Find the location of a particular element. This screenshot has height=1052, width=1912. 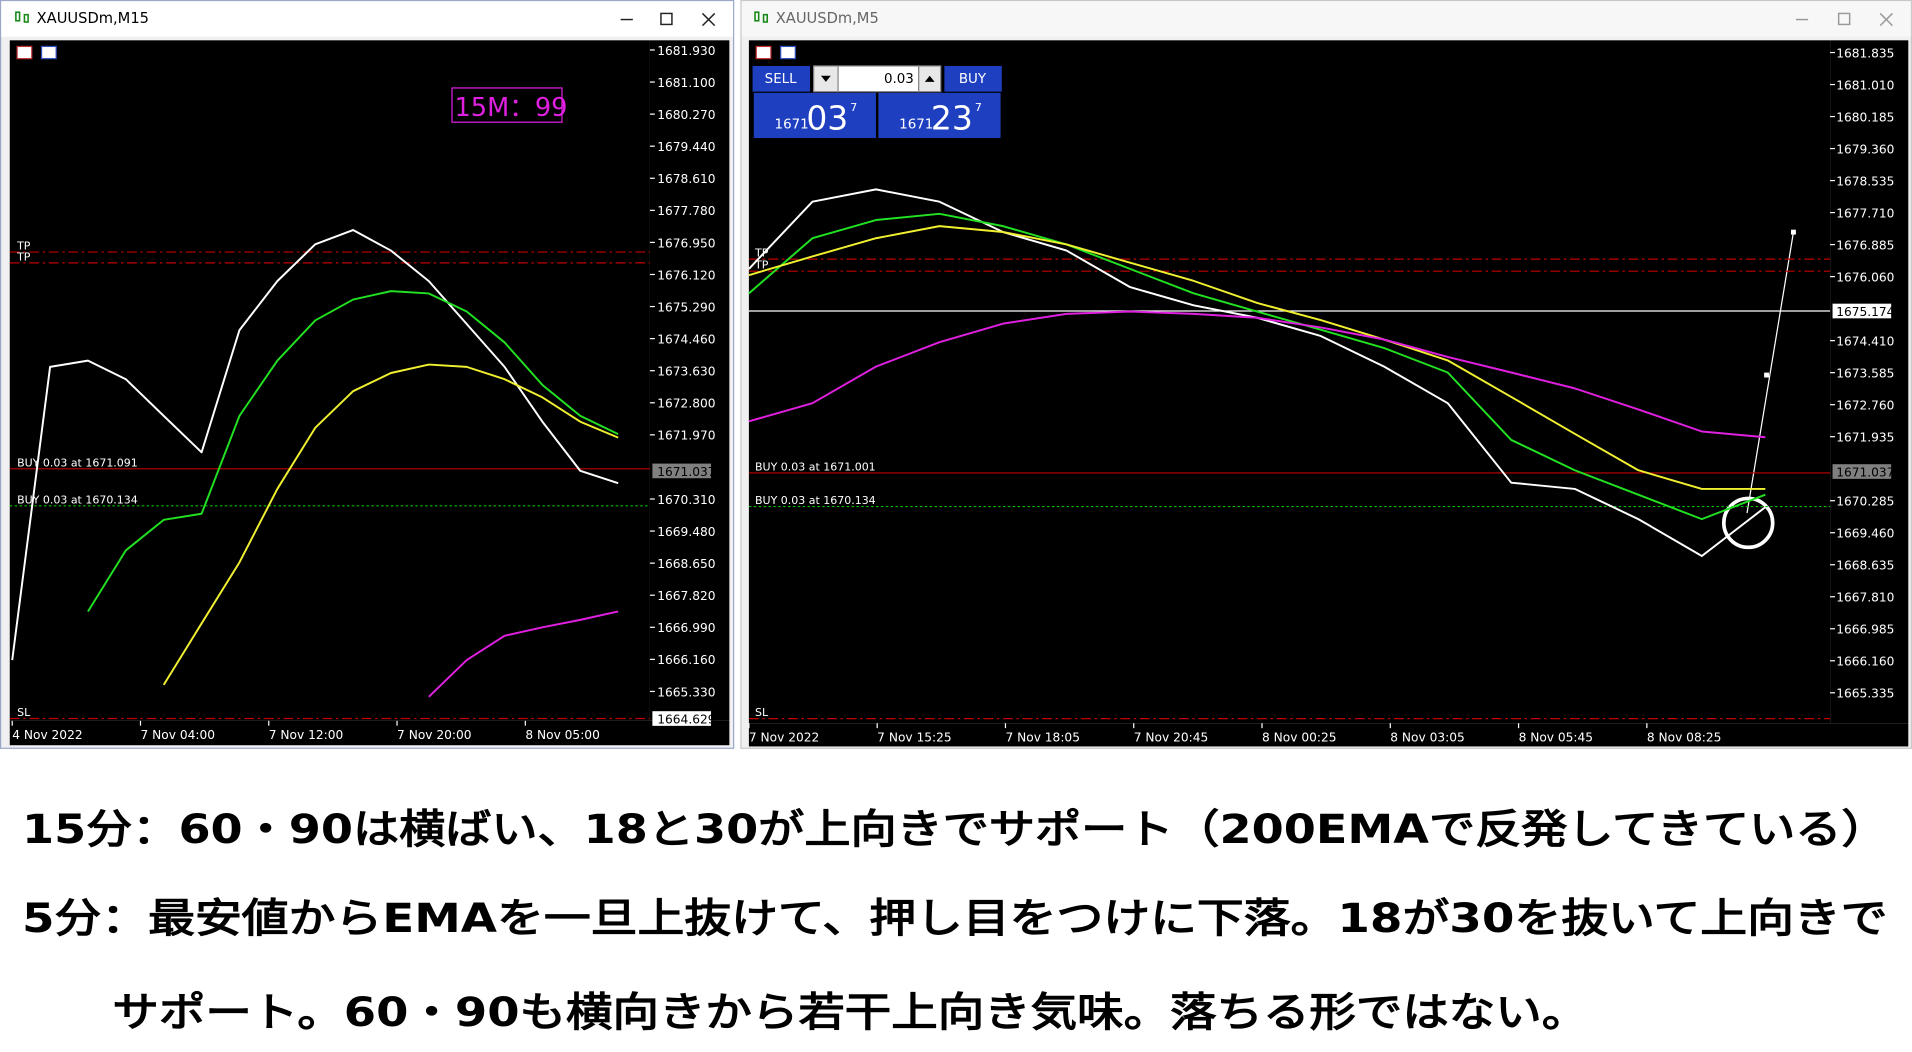

y-tick-label: 1665.330 is located at coordinates (686, 692).